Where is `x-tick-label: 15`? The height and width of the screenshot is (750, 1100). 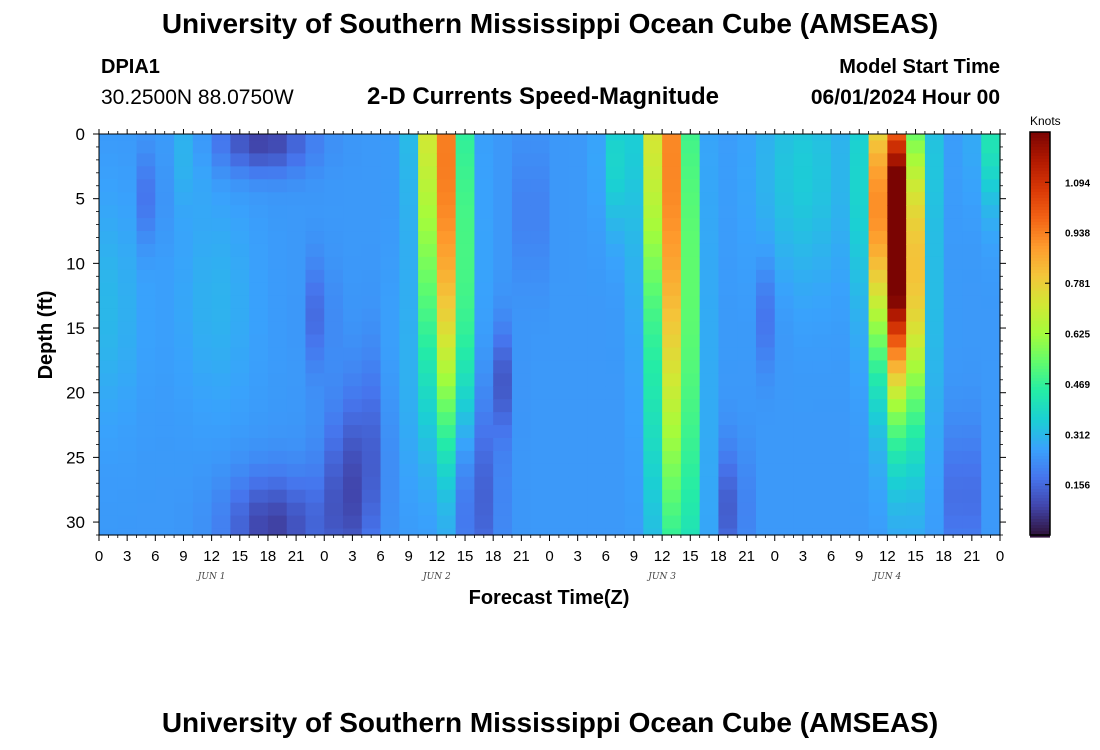
x-tick-label: 15 is located at coordinates (915, 556).